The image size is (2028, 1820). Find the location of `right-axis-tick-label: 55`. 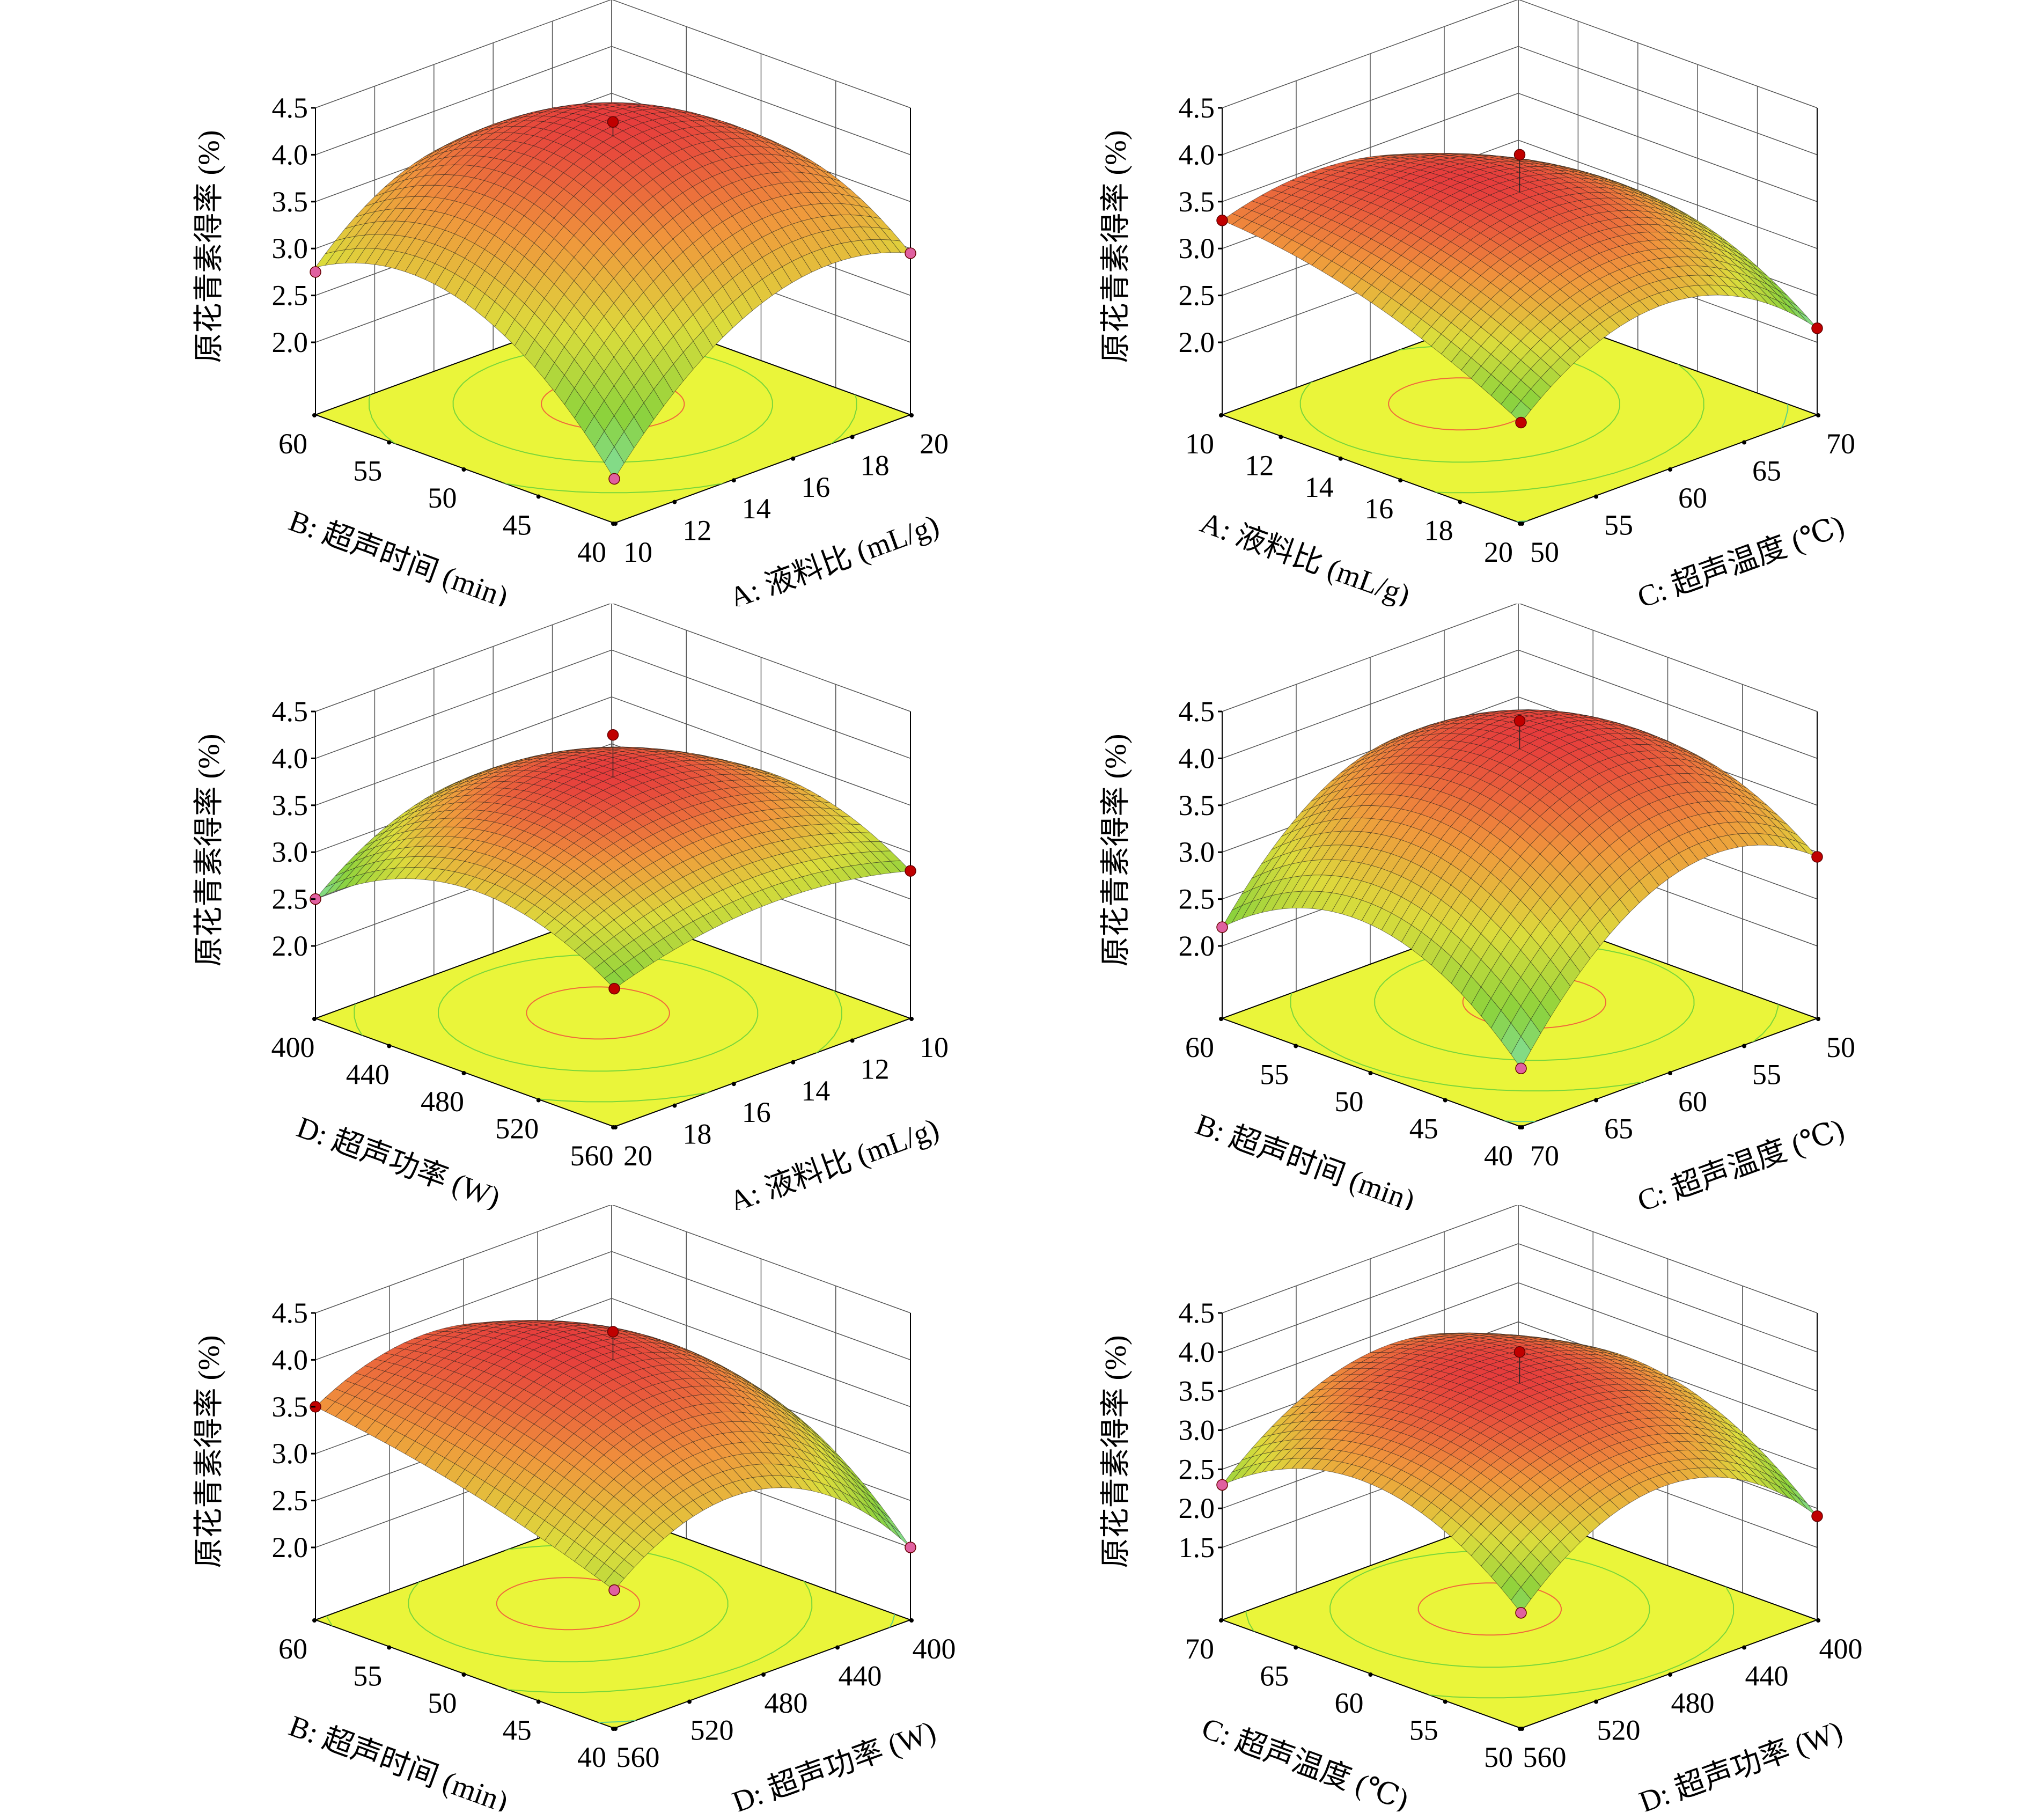

right-axis-tick-label: 55 is located at coordinates (1618, 525).